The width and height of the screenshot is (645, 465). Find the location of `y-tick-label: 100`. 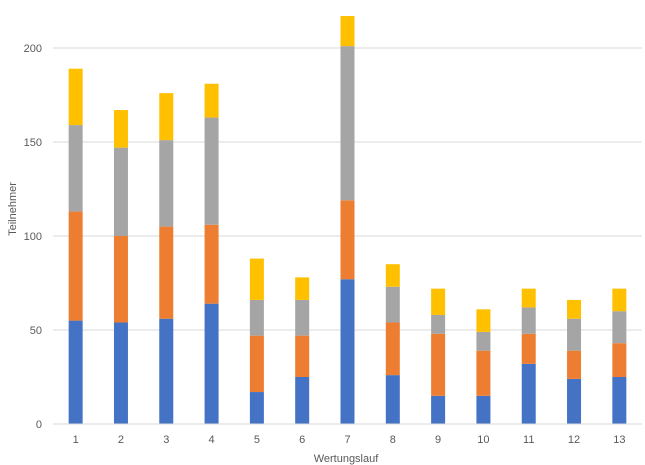

y-tick-label: 100 is located at coordinates (33, 237).